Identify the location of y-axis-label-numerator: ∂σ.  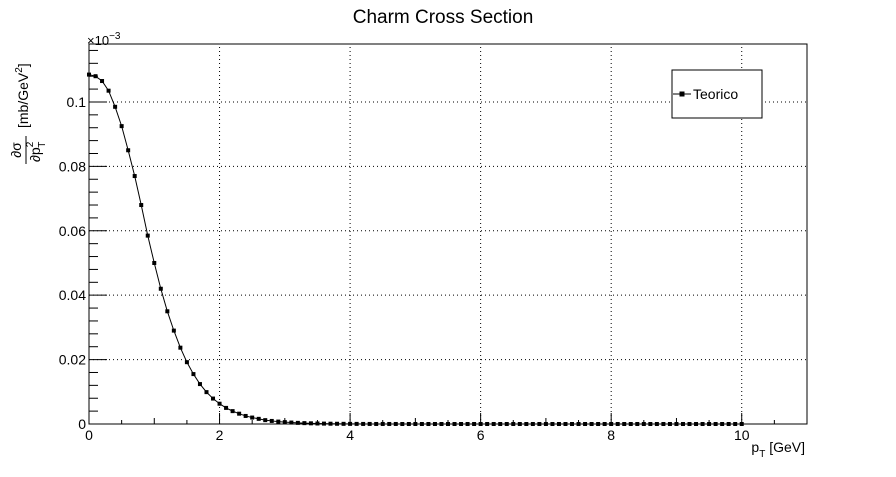
(16, 150).